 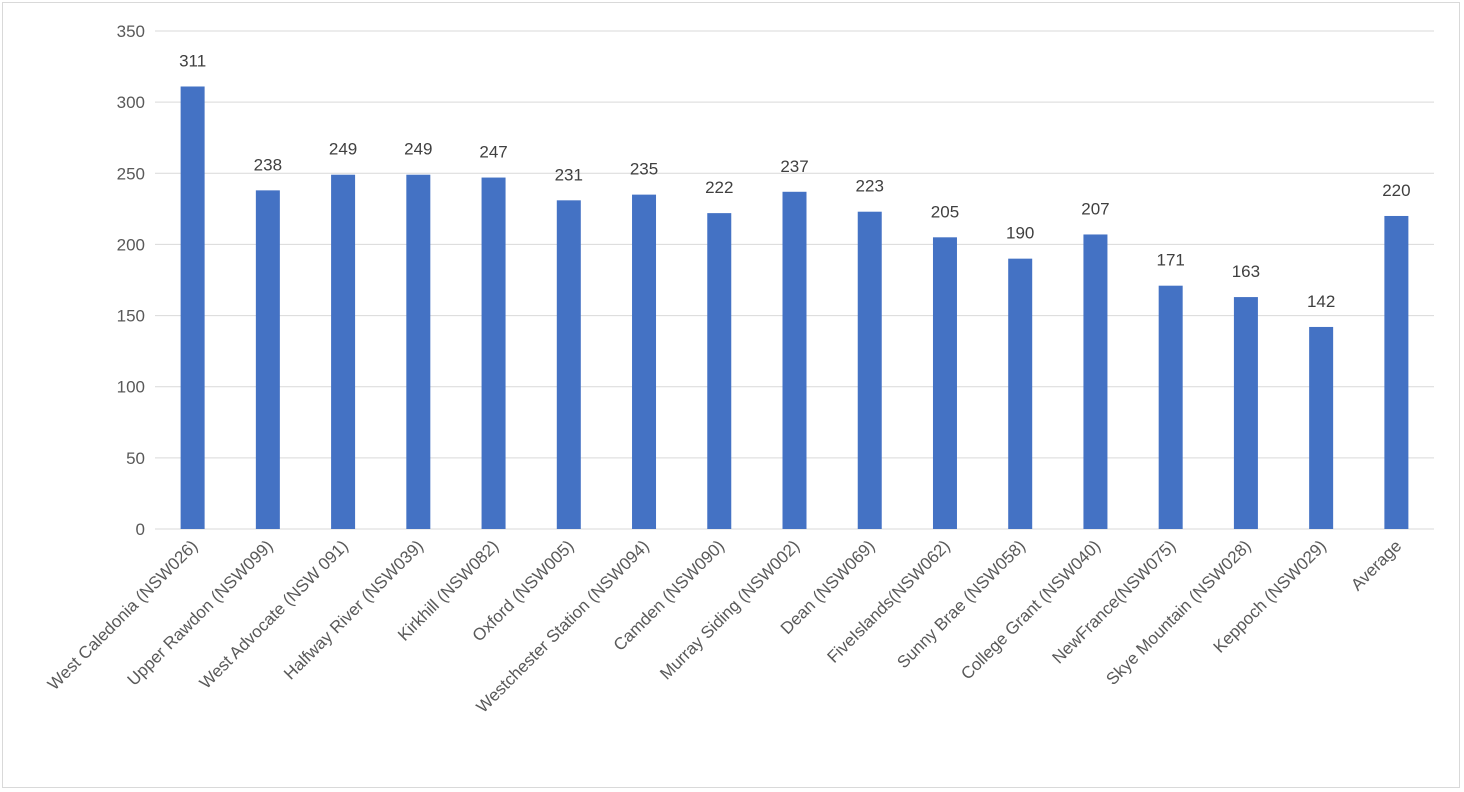 I want to click on data-label: 205, so click(x=945, y=211).